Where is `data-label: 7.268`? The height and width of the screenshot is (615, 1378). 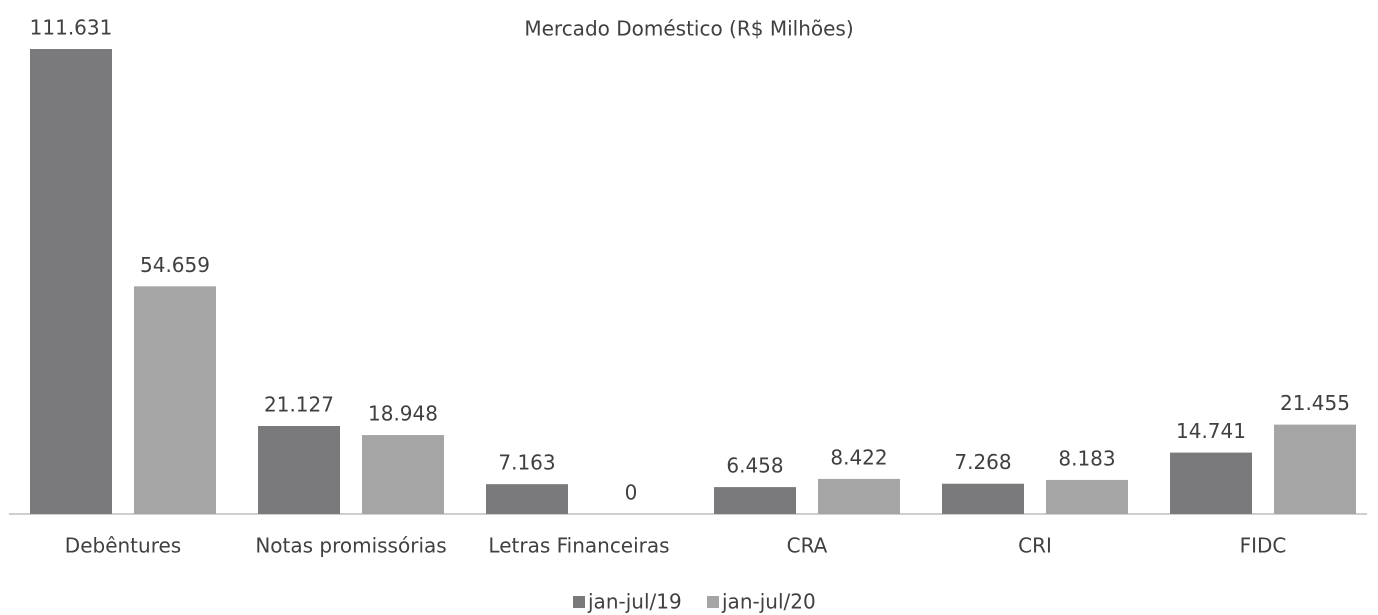
data-label: 7.268 is located at coordinates (982, 462).